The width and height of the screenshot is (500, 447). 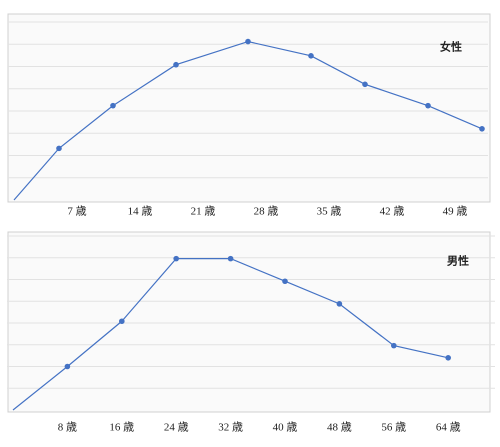 I want to click on x-tick-label: 7 歳, so click(x=76, y=211).